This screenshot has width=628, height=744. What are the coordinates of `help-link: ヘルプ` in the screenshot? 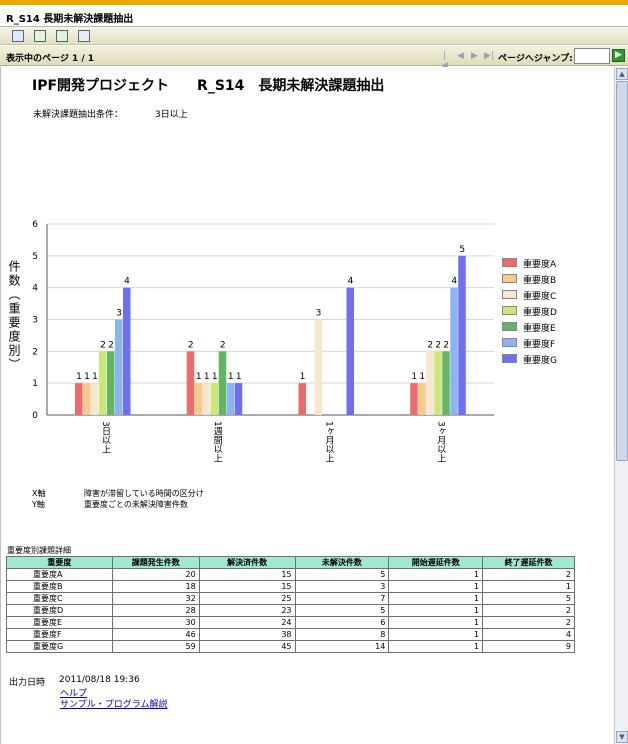 It's located at (74, 694).